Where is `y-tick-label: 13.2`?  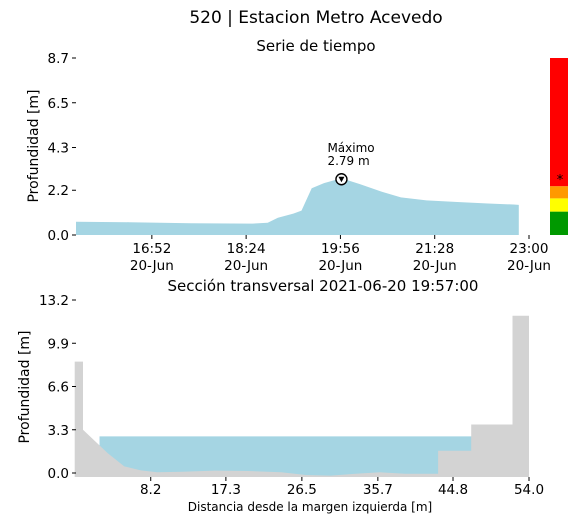
y-tick-label: 13.2 is located at coordinates (54, 301).